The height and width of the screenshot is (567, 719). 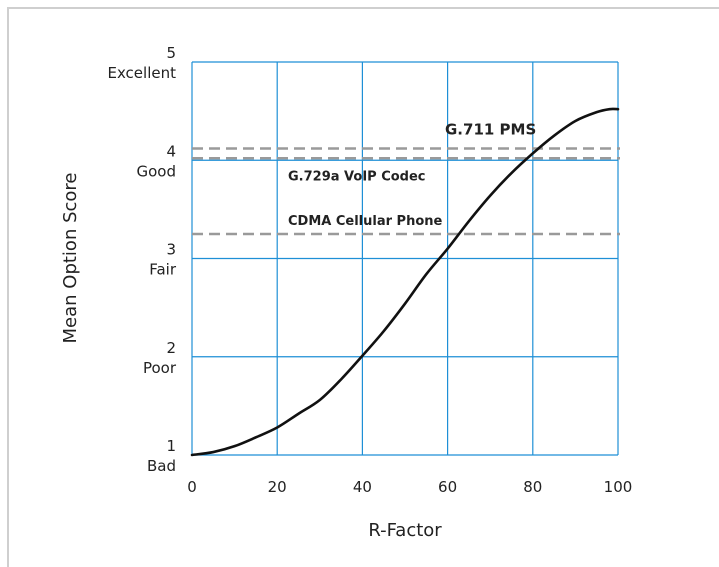 What do you see at coordinates (171, 53) in the screenshot?
I see `y-tick-label: 5` at bounding box center [171, 53].